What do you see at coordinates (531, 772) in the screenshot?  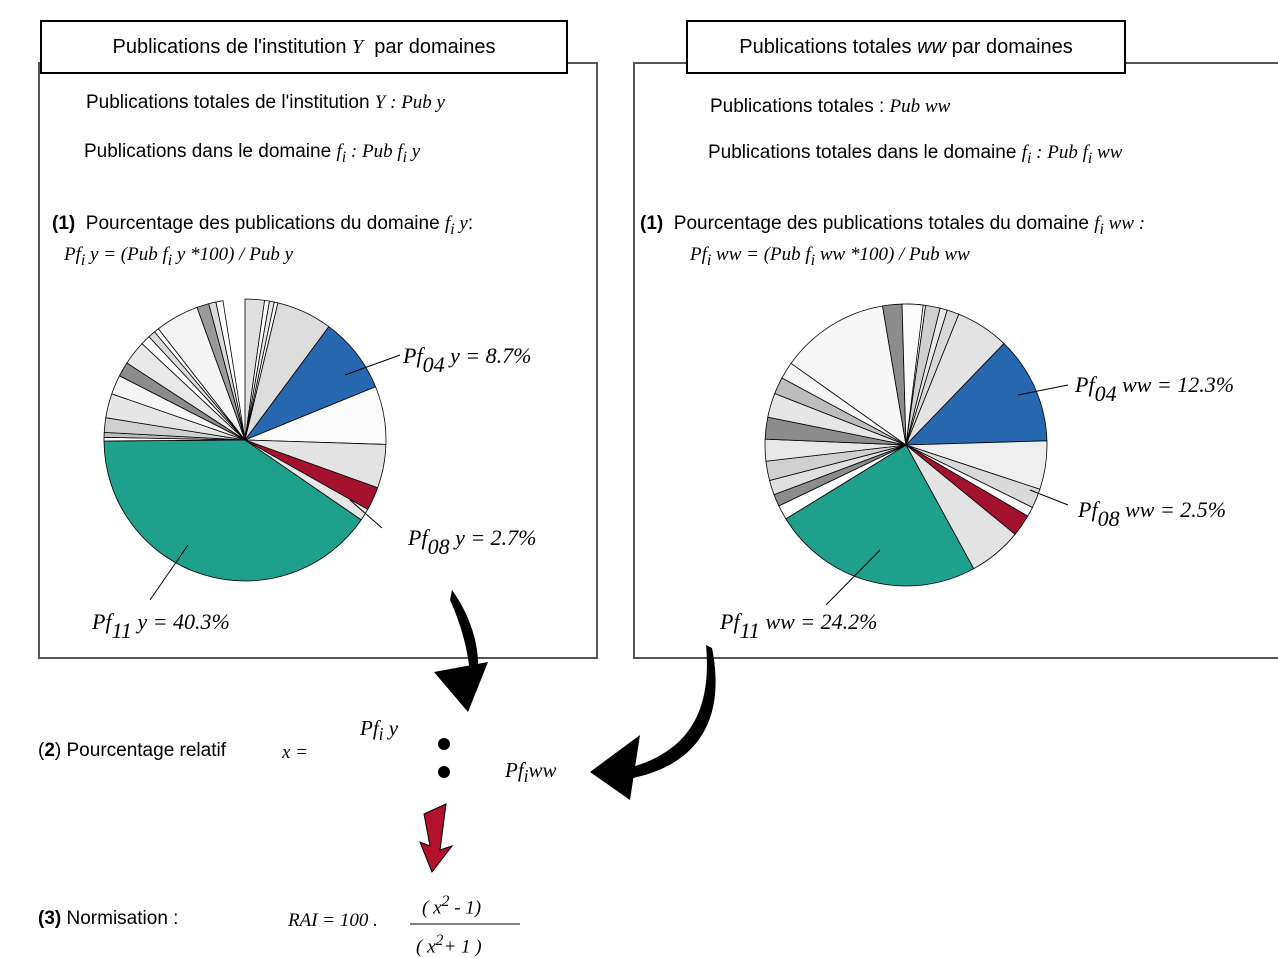 I see `step2-denominator: Pfiww` at bounding box center [531, 772].